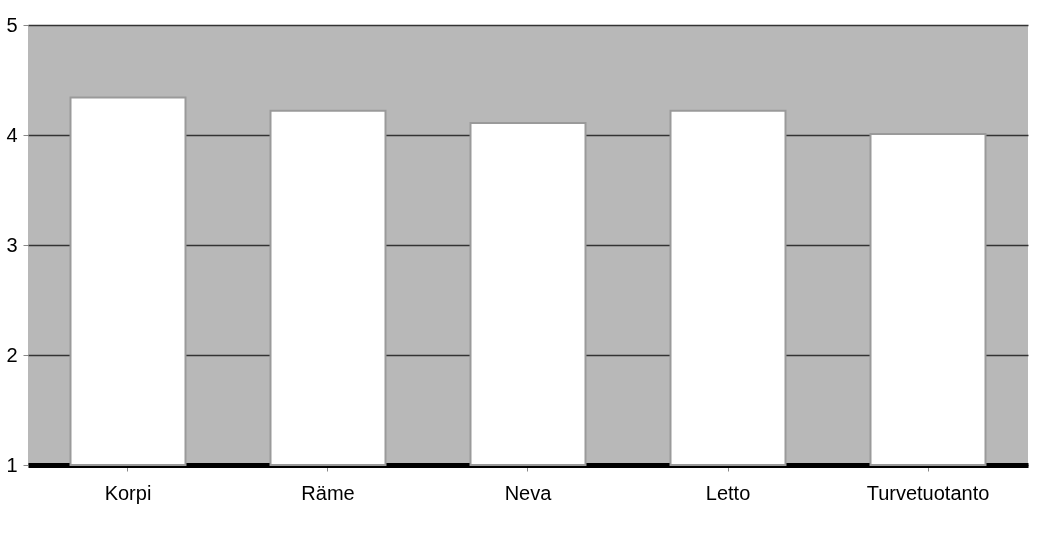 This screenshot has width=1064, height=539. I want to click on x-tick-label: Turvetuotanto, so click(928, 492).